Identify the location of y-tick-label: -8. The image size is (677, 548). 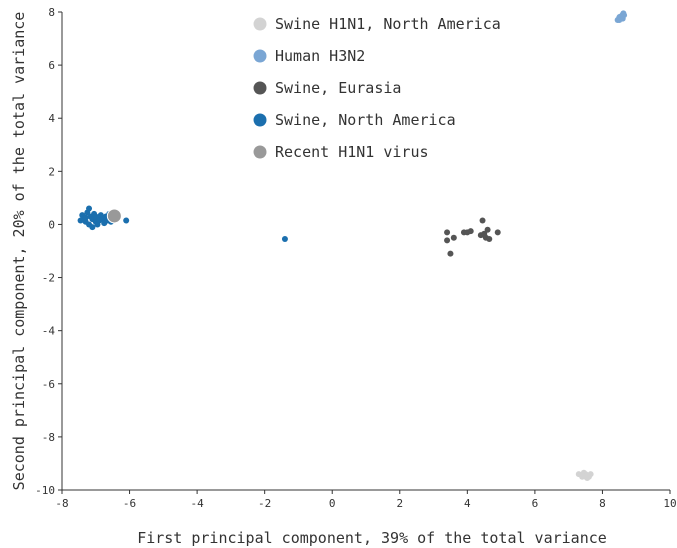
(48, 437).